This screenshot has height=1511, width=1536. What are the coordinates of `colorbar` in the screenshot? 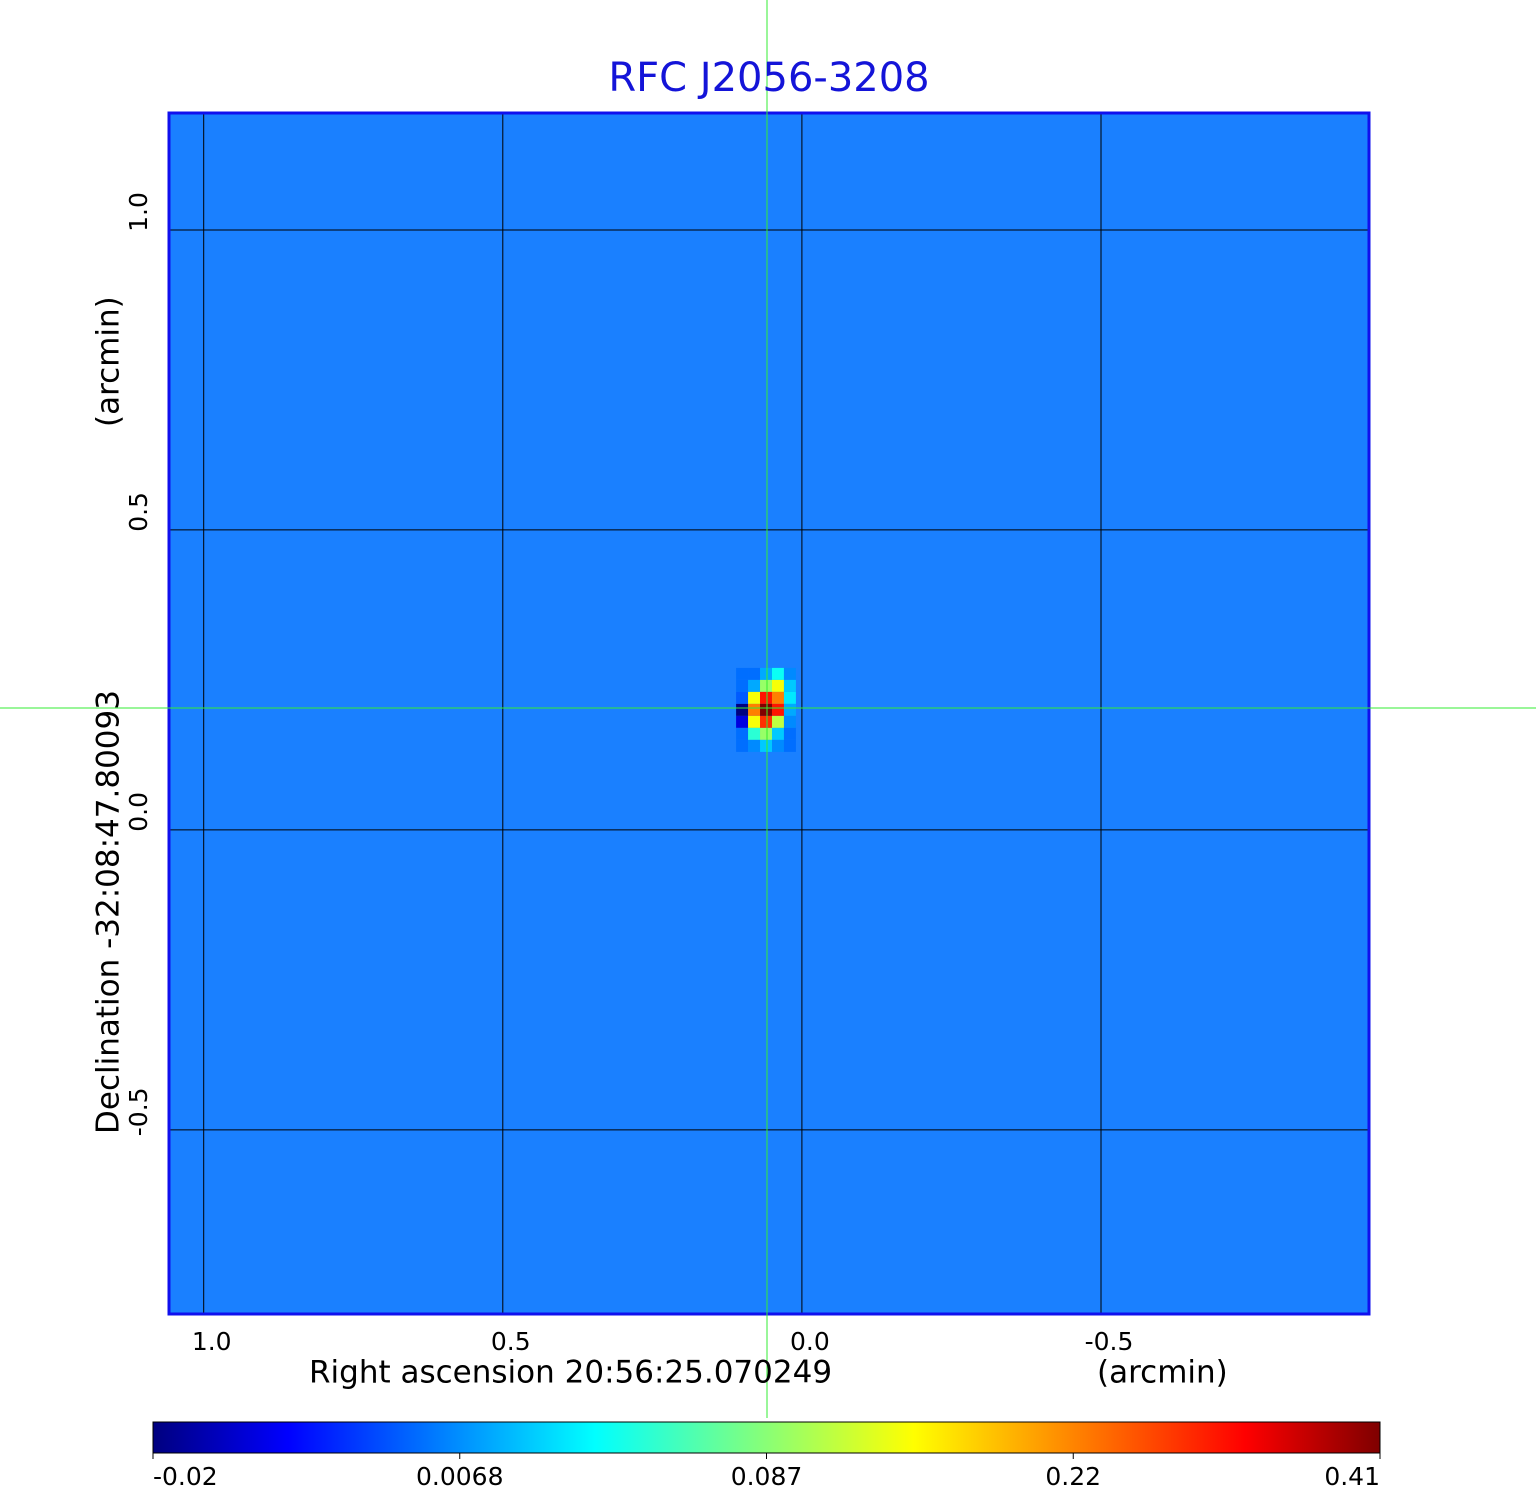 It's located at (766, 1437).